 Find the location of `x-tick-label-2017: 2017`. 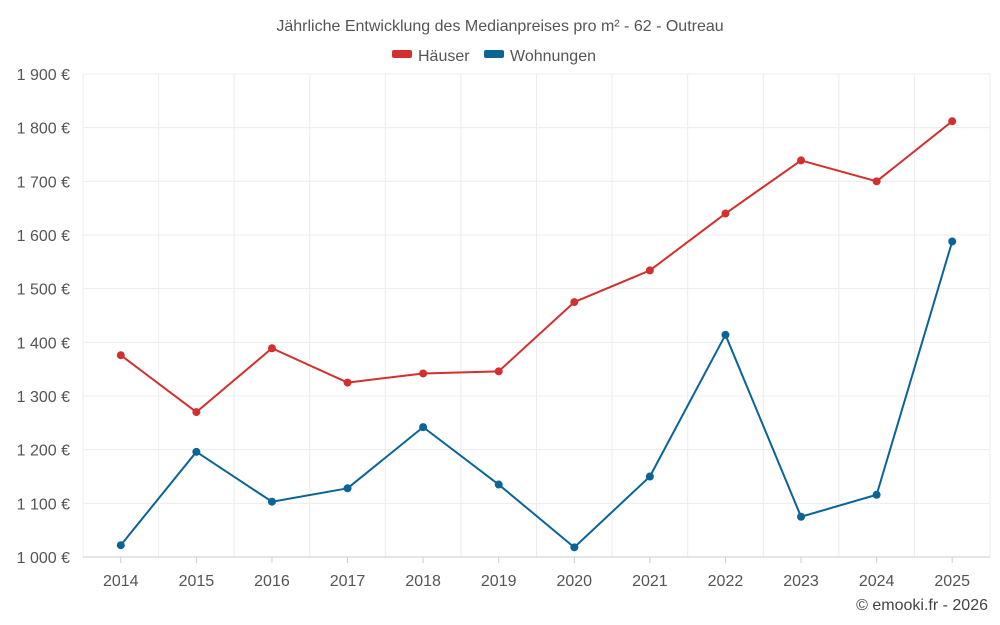

x-tick-label-2017: 2017 is located at coordinates (348, 581).